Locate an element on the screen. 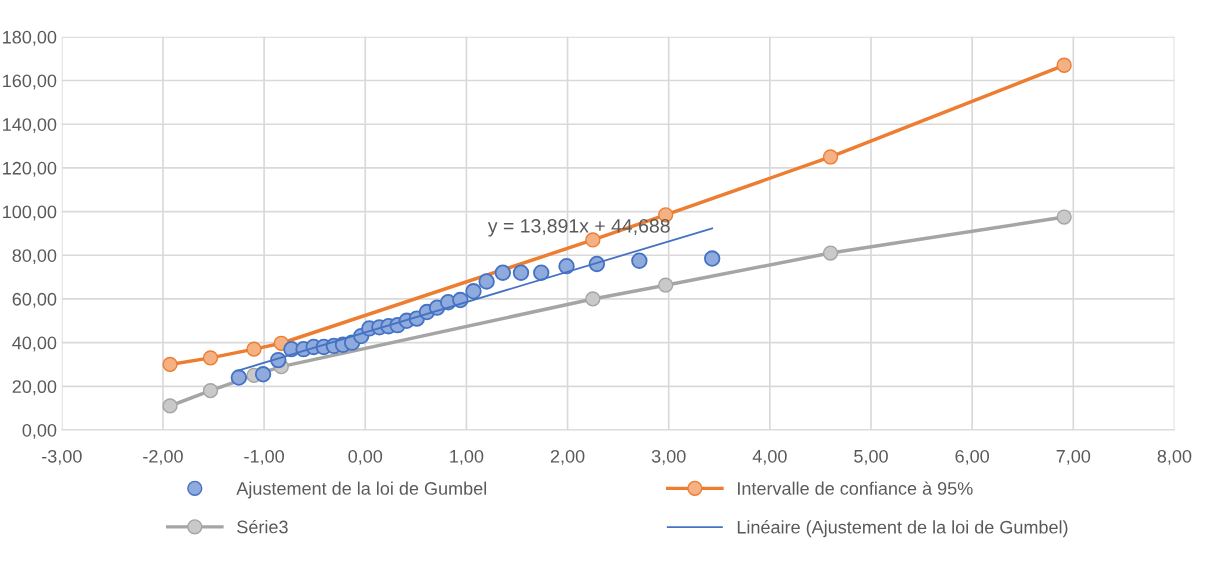 The height and width of the screenshot is (585, 1212). y-tick-label: 180,00 is located at coordinates (30, 38).